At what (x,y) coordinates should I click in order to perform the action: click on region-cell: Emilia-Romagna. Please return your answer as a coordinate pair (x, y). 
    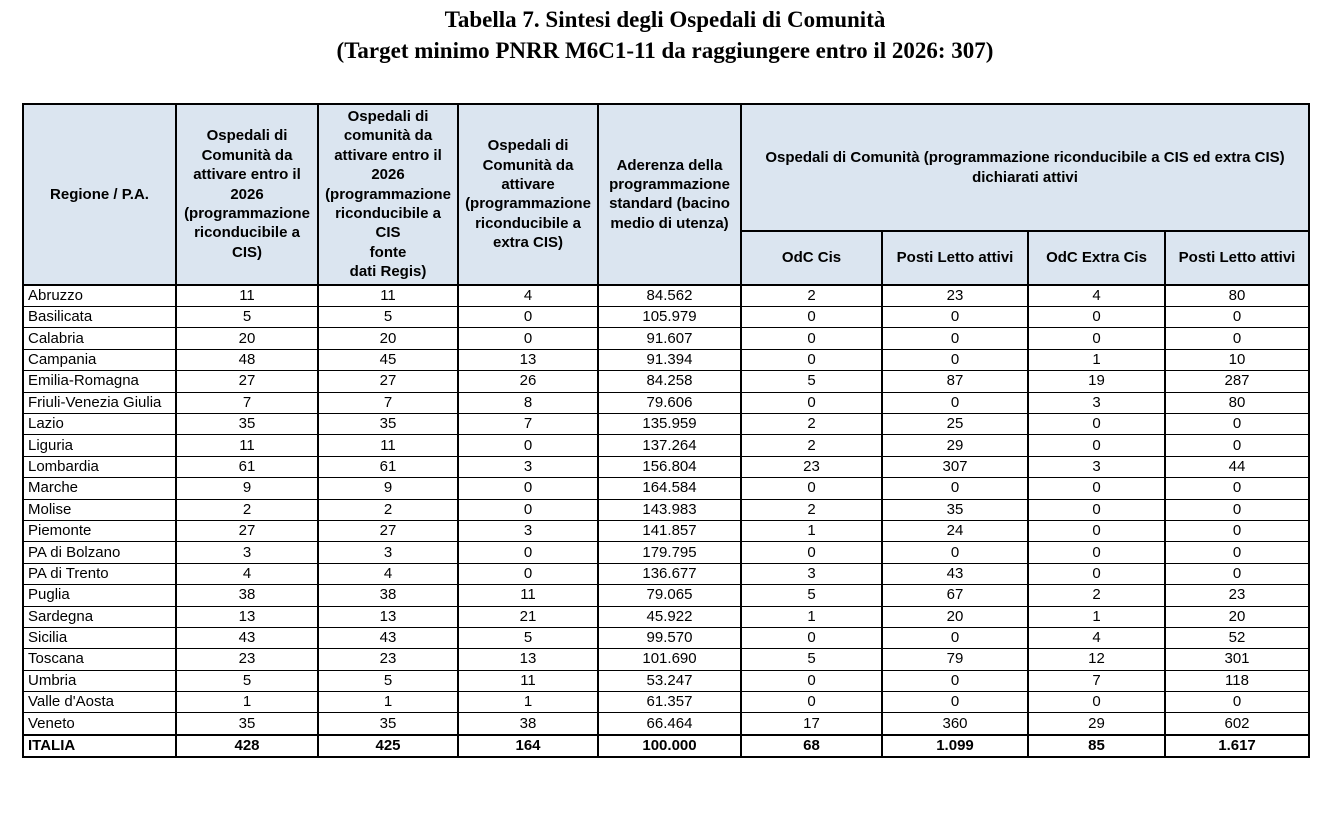
    Looking at the image, I should click on (99, 381).